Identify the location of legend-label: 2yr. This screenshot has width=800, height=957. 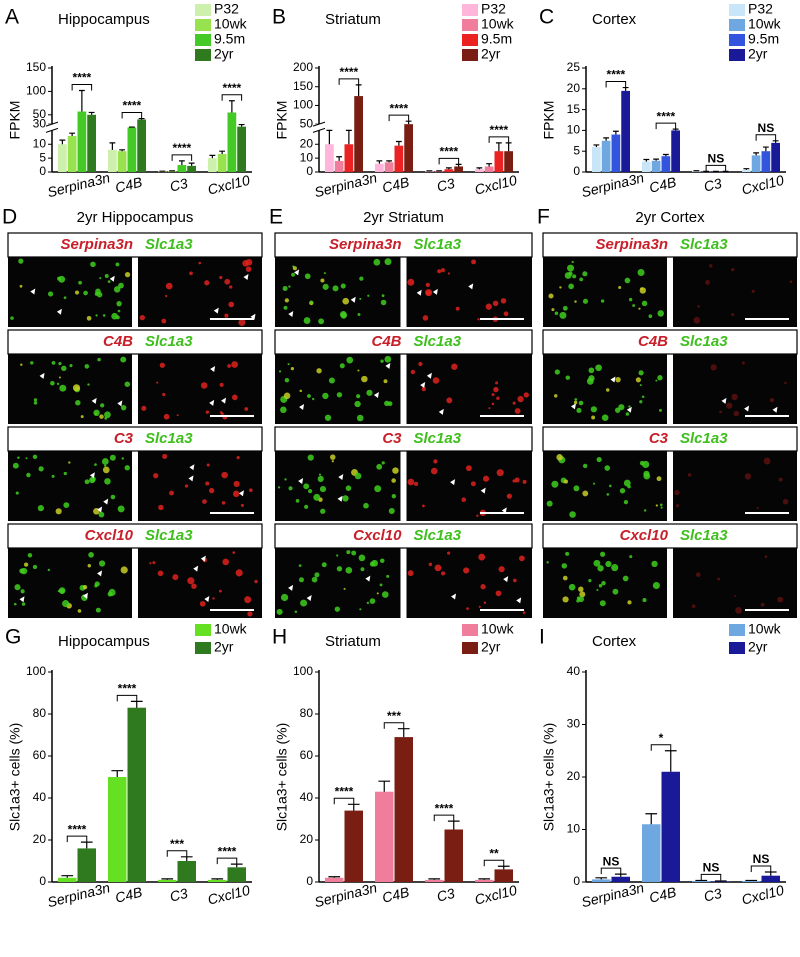
(224, 647).